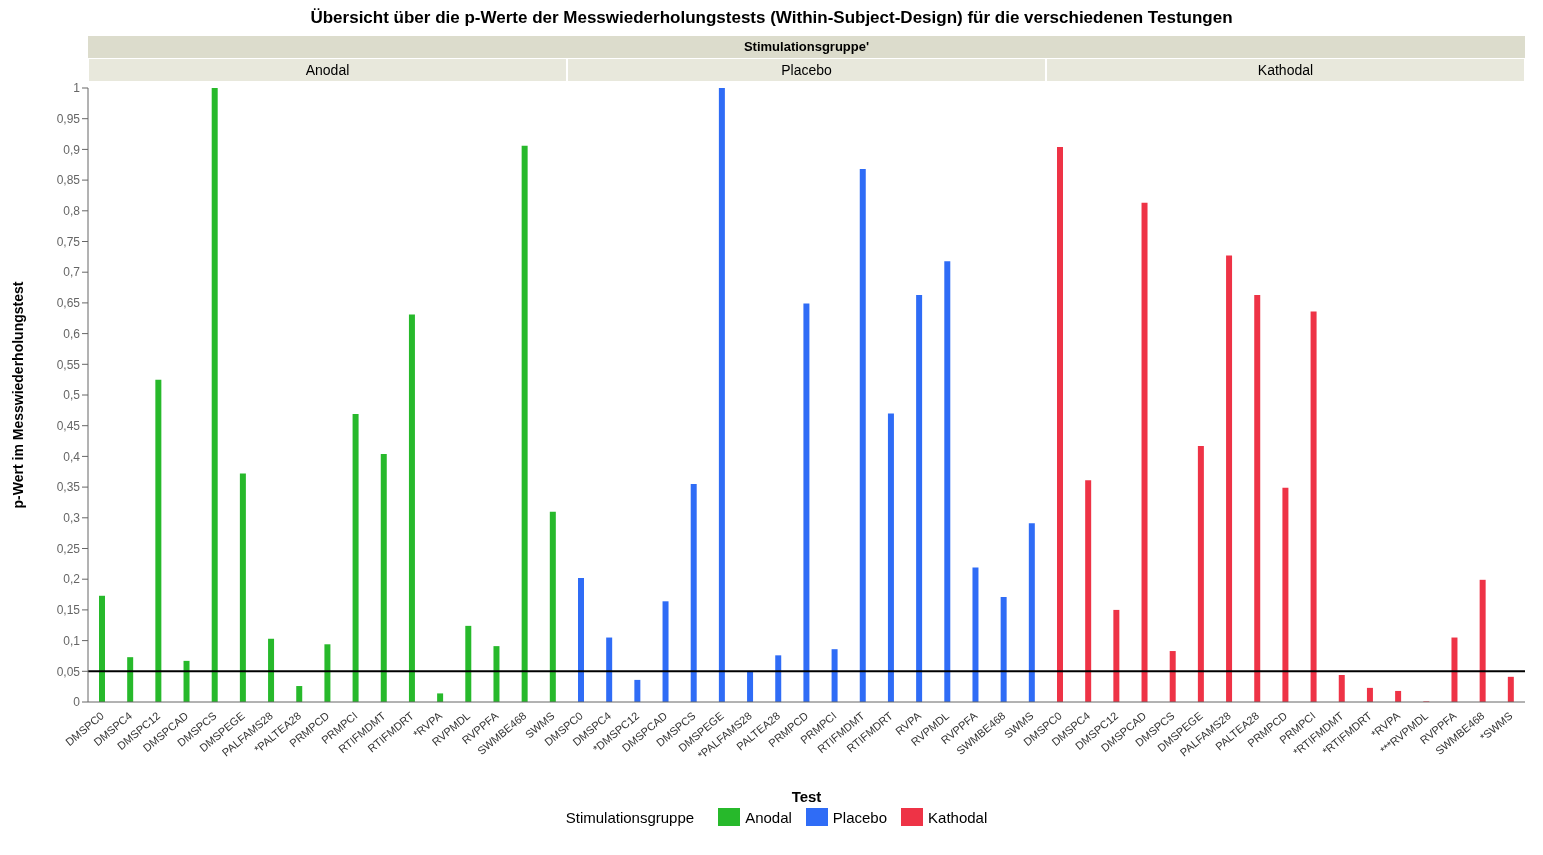 This screenshot has width=1543, height=855. Describe the element at coordinates (327, 70) in the screenshot. I see `text: Anodal` at that location.